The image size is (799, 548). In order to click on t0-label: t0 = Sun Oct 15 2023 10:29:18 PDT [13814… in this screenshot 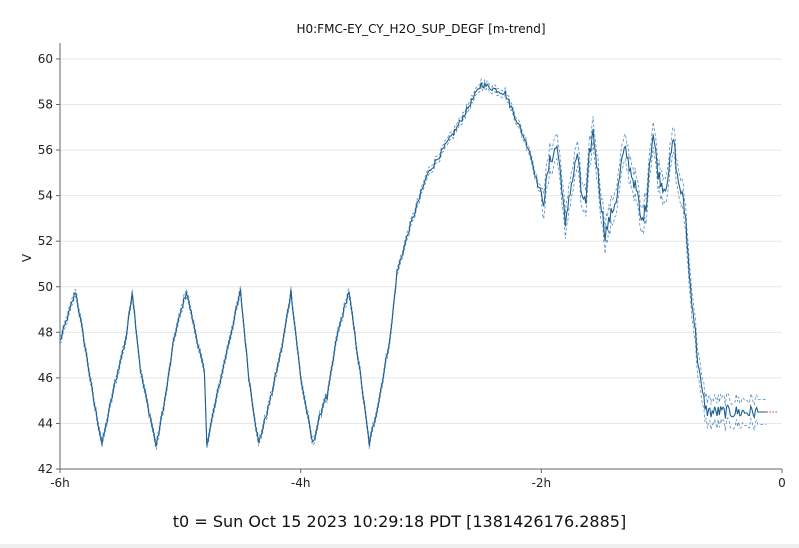, I will do `click(399, 521)`.